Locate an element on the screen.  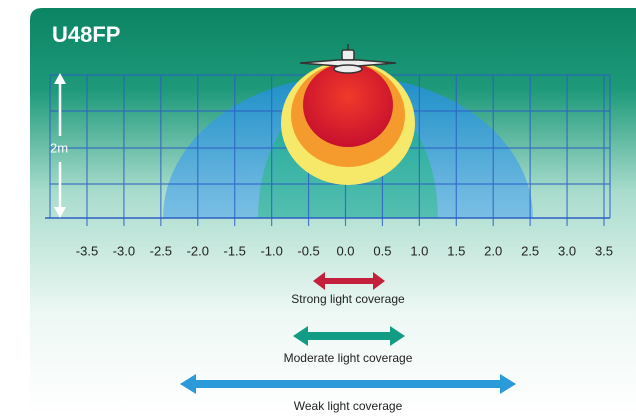
distance-label: -2.5 is located at coordinates (161, 250).